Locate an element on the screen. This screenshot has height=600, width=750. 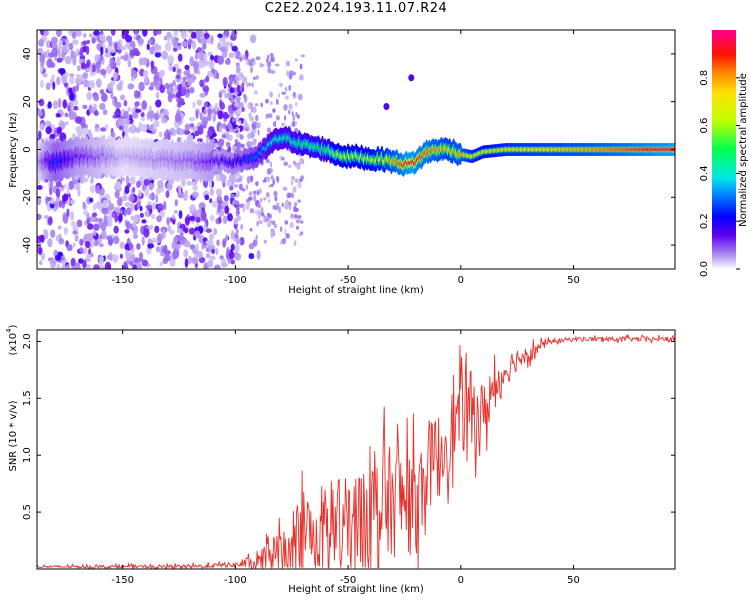
spectrogram-x-tick-label: -150 is located at coordinates (122, 280).